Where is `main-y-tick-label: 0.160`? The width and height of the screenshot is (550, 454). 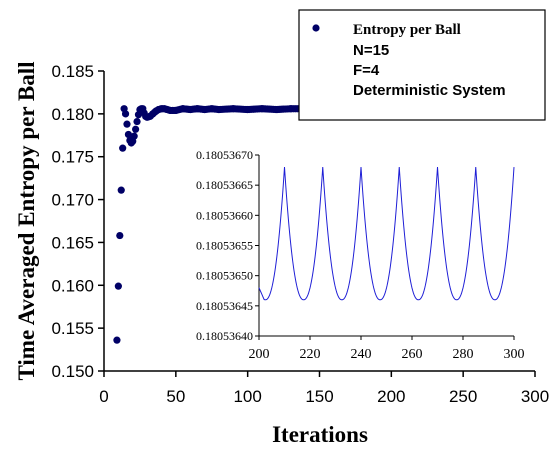
main-y-tick-label: 0.160 is located at coordinates (72, 285).